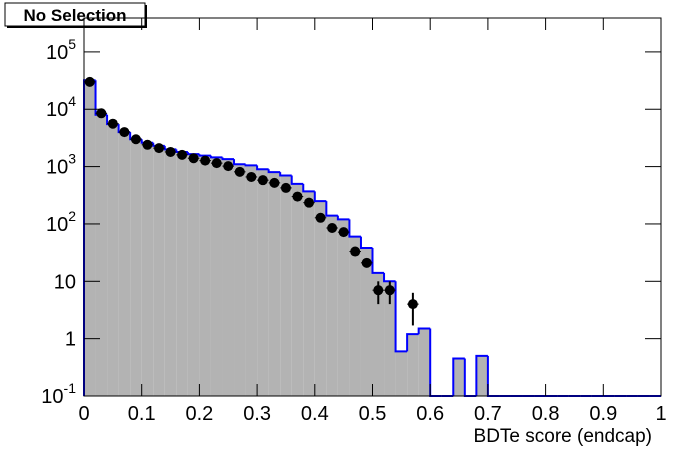  What do you see at coordinates (72, 44) in the screenshot?
I see `y-tick-exponent: 5` at bounding box center [72, 44].